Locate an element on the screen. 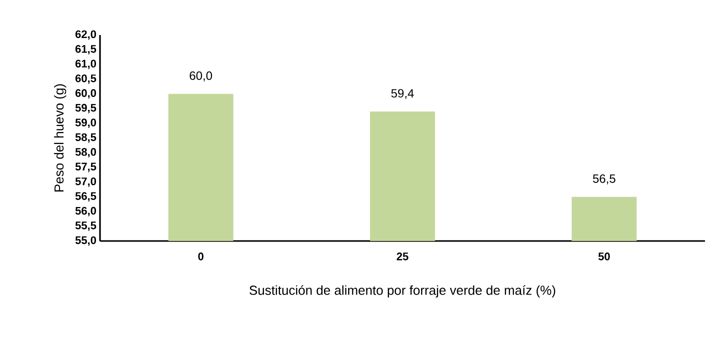 This screenshot has width=720, height=340. y-tick-label: 59,0 is located at coordinates (85, 123).